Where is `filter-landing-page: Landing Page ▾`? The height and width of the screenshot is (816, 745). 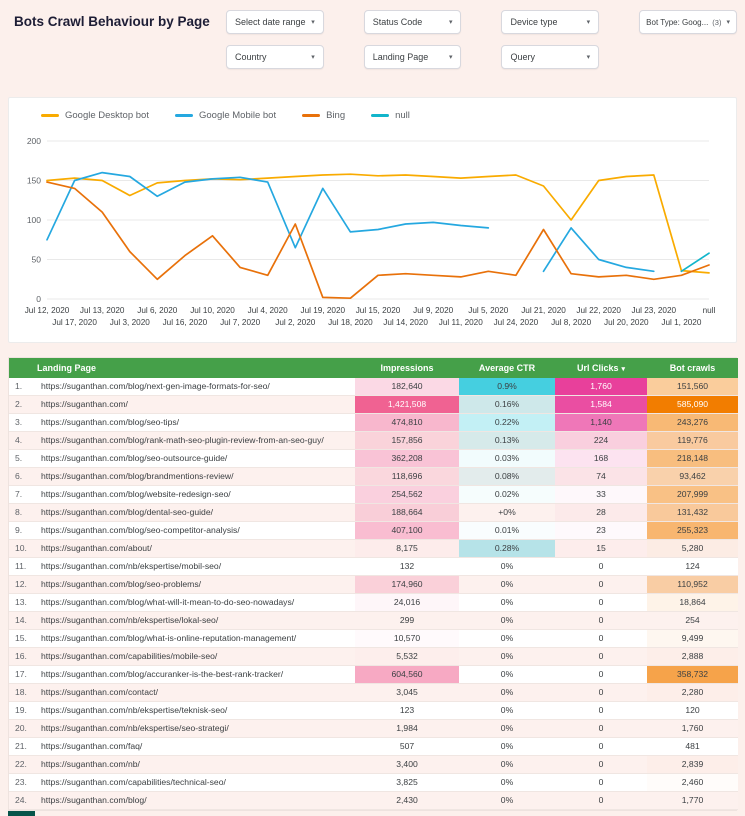 filter-landing-page: Landing Page ▾ is located at coordinates (412, 57).